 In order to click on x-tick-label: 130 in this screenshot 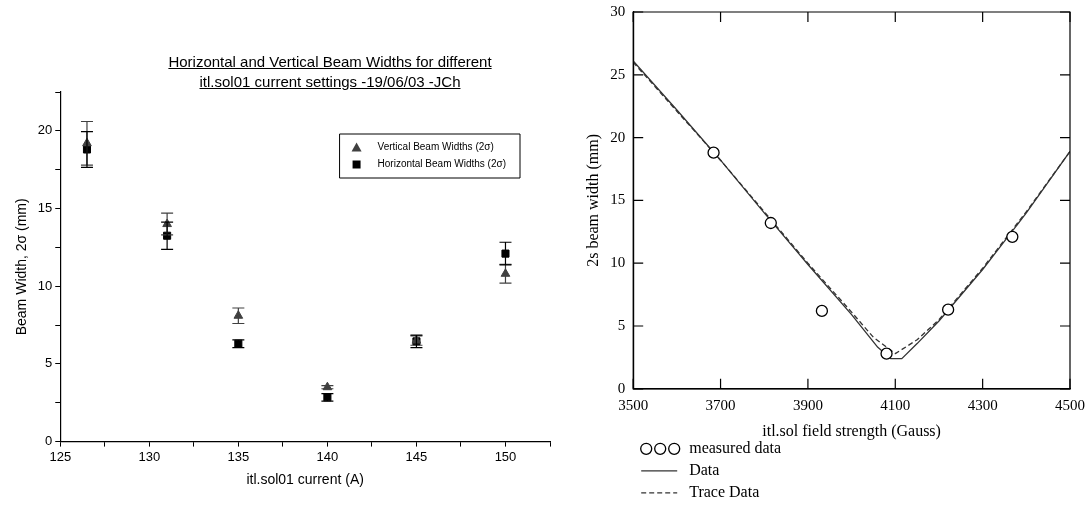, I will do `click(149, 456)`.